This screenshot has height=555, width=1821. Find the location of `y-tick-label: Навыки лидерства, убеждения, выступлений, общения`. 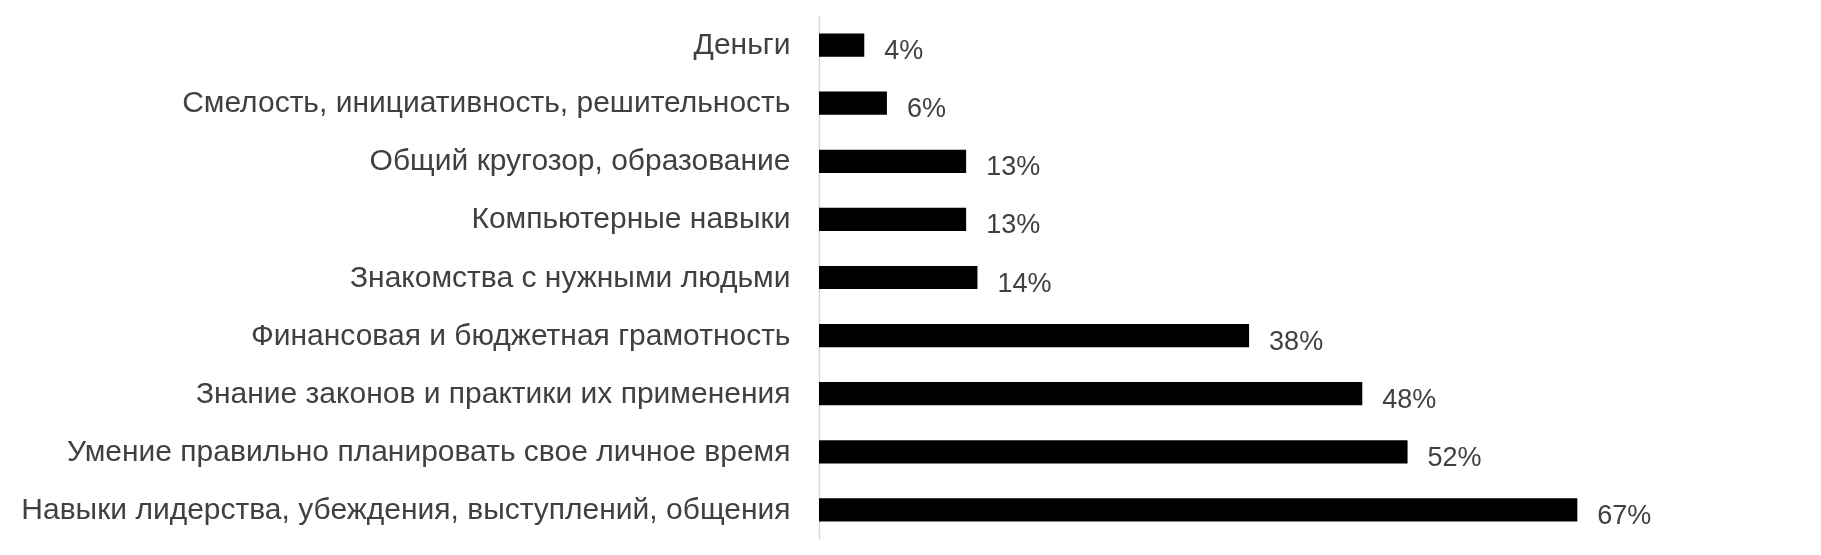

y-tick-label: Навыки лидерства, убеждения, выступлений, общения is located at coordinates (406, 508).